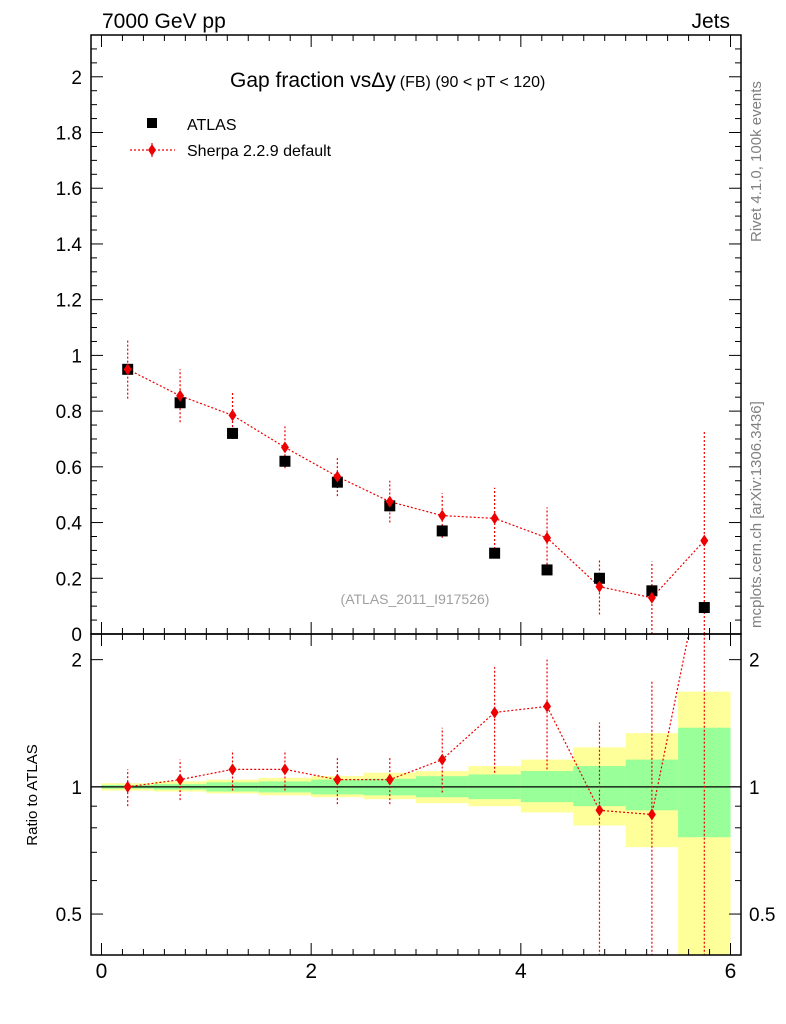 The image size is (786, 1024). What do you see at coordinates (164, 21) in the screenshot?
I see `header-left: 7000 GeV pp` at bounding box center [164, 21].